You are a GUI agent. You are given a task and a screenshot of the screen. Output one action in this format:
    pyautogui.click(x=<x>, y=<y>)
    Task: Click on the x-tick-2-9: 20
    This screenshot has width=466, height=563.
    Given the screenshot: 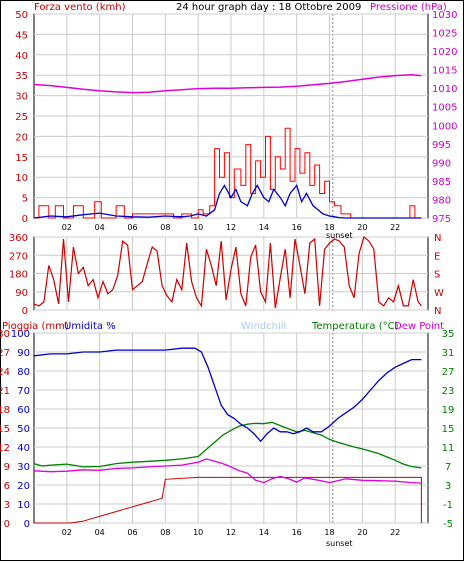 What is the action you would take?
    pyautogui.click(x=362, y=532)
    